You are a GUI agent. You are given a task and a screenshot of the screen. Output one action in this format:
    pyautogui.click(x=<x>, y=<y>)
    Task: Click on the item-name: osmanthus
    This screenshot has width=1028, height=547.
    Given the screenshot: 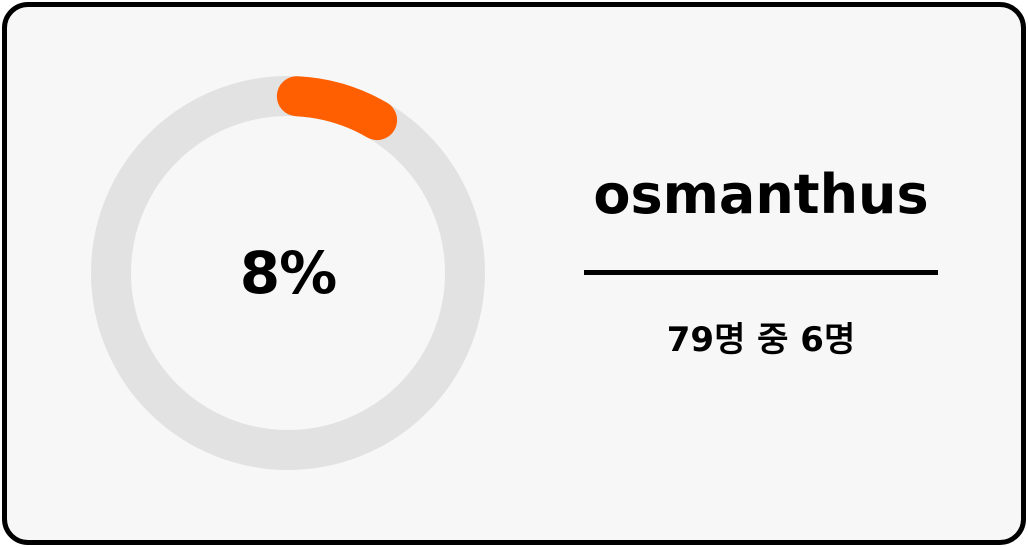 What is the action you would take?
    pyautogui.click(x=761, y=194)
    